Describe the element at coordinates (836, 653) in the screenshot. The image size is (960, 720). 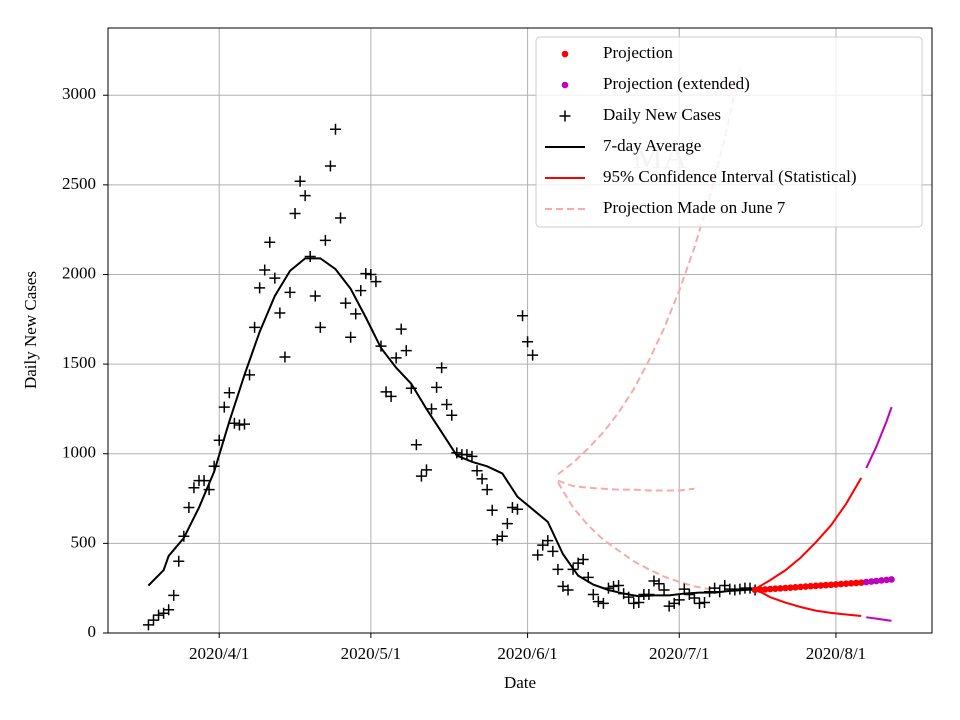
I see `x-tick-label: 2020/8/1` at that location.